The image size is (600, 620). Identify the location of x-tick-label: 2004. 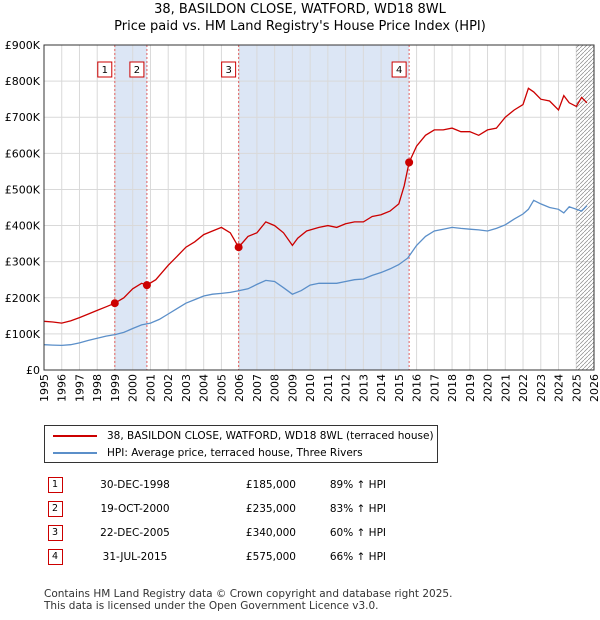
(204, 388).